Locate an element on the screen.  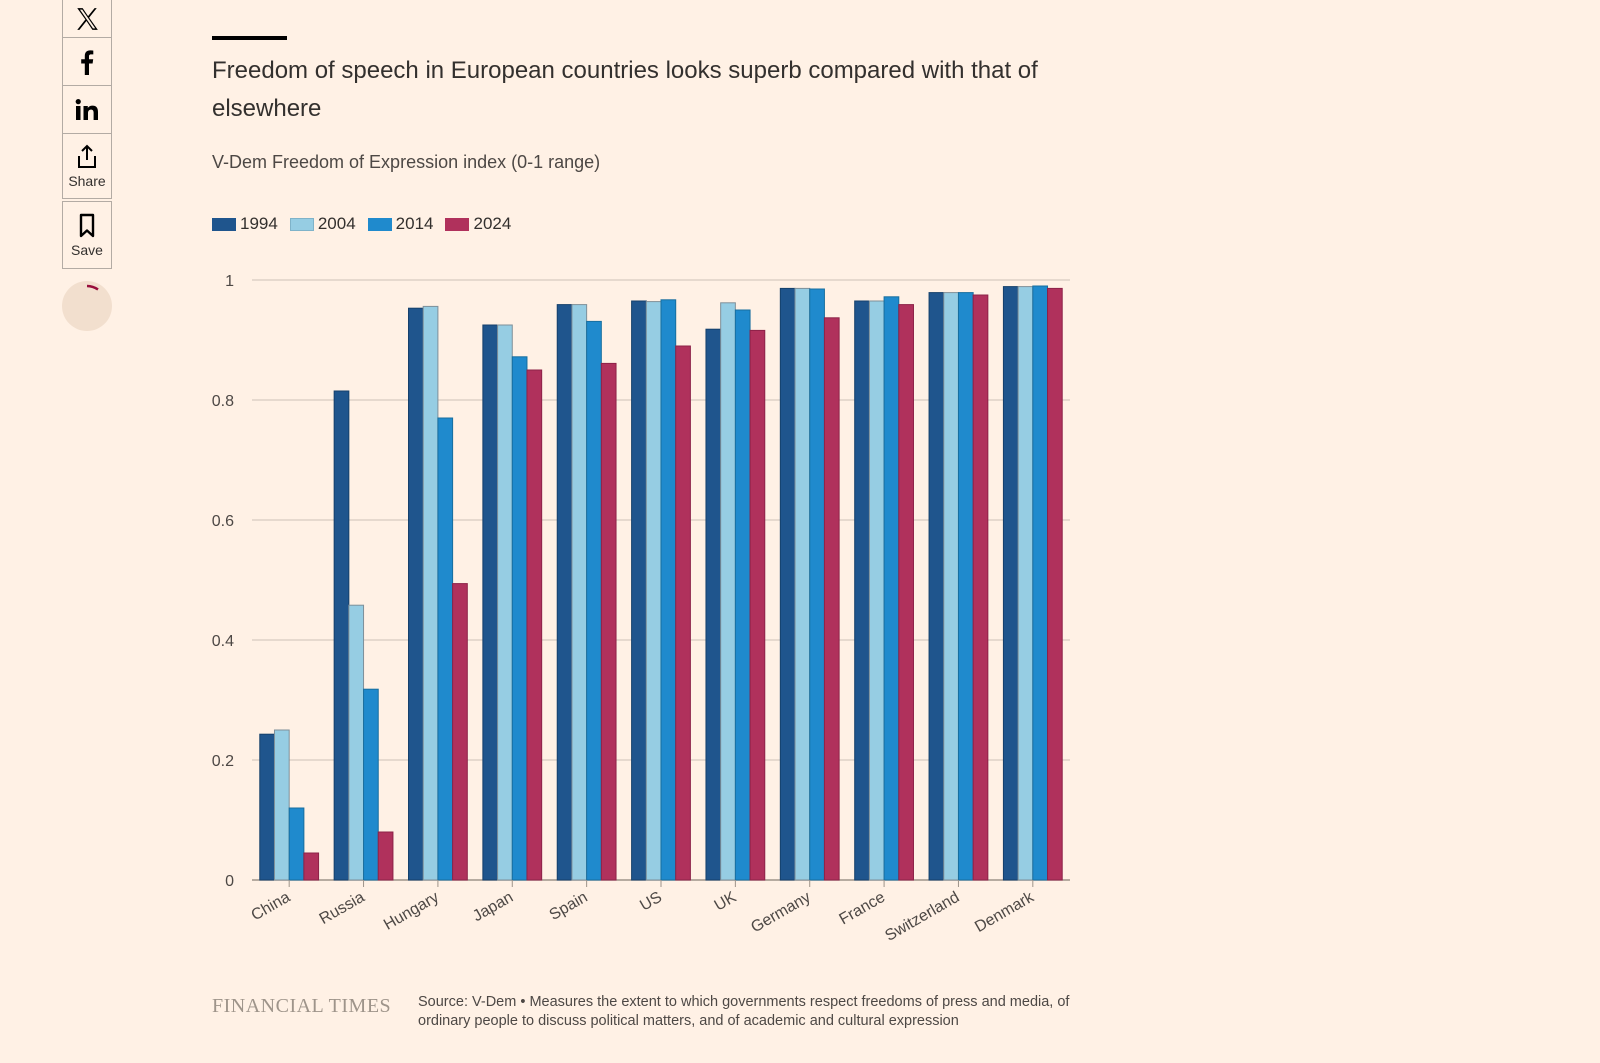
bar-switzerland-1994 is located at coordinates (936, 586).